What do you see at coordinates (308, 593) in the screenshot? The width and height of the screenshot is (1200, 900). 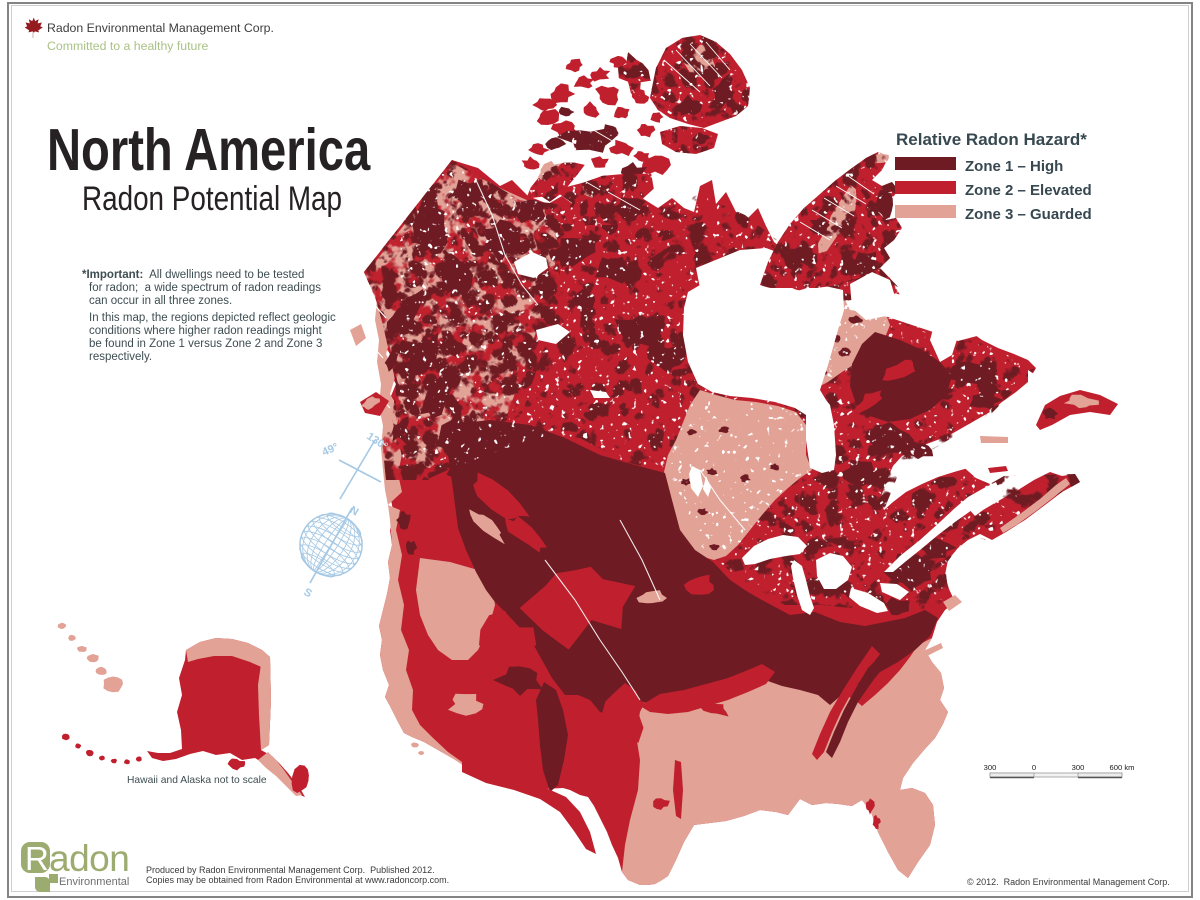 I see `svg-text: S` at bounding box center [308, 593].